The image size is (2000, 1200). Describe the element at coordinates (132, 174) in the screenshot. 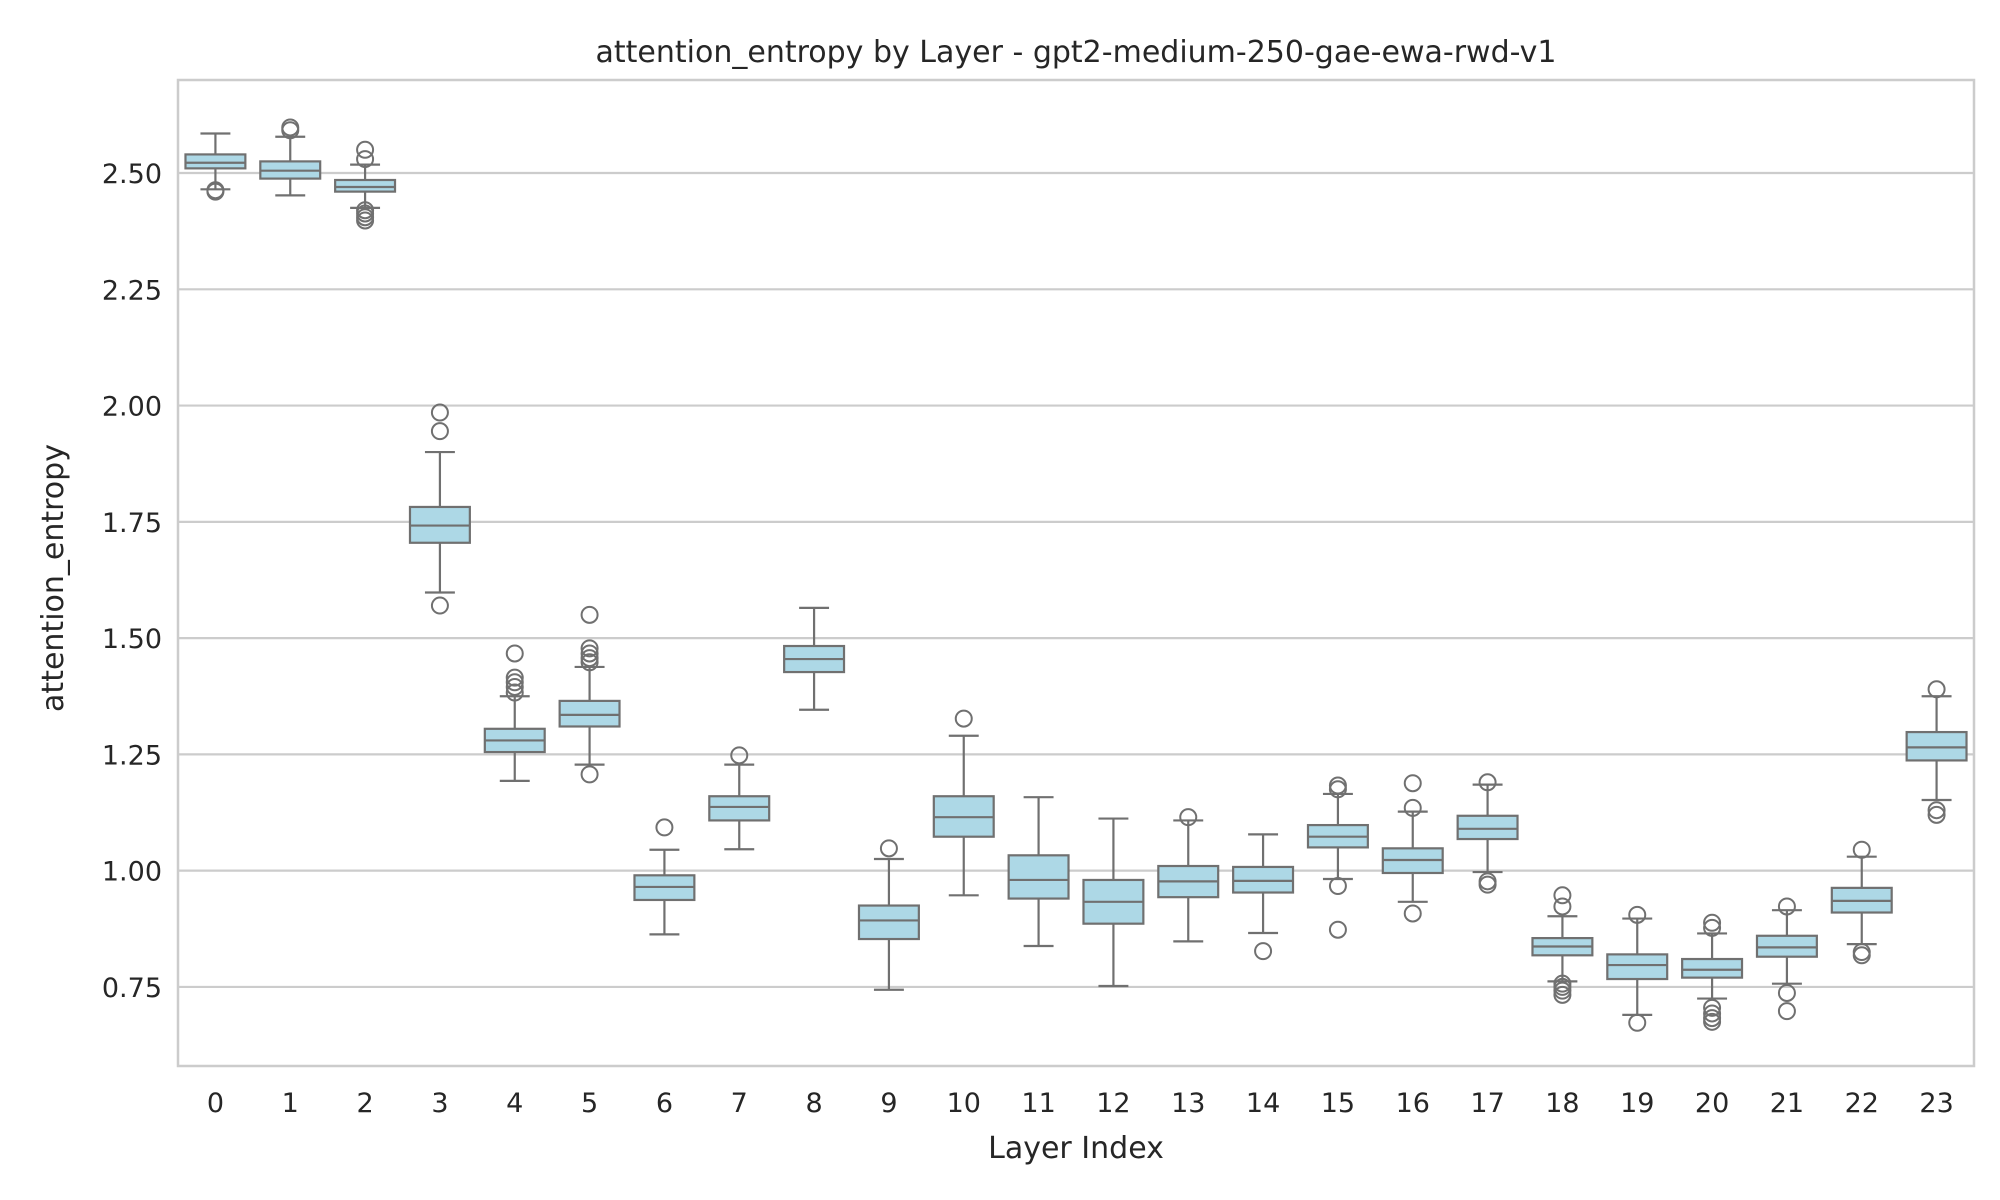

I see `y-tick-label: 2.50` at that location.